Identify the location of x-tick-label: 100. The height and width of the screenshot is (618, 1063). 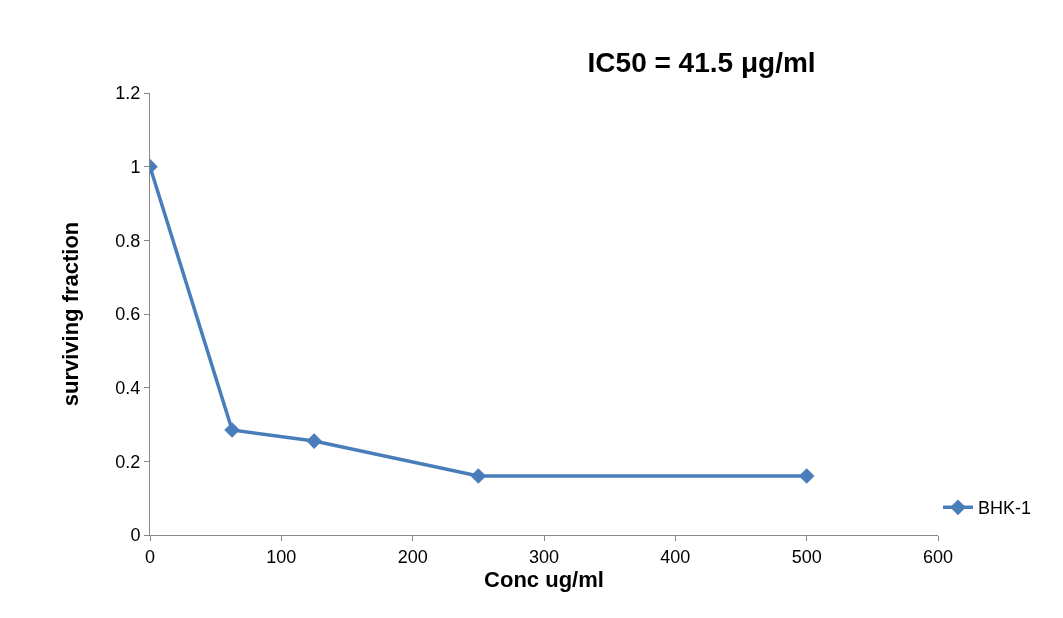
(281, 556).